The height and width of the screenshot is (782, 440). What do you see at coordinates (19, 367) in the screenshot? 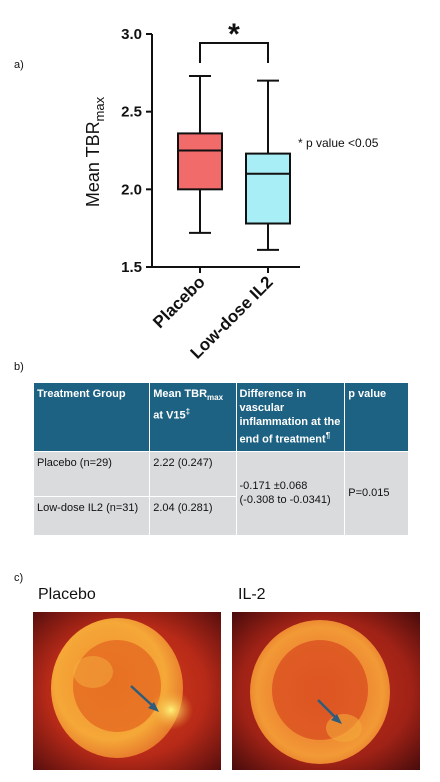
I see `panel-label-b: b)` at bounding box center [19, 367].